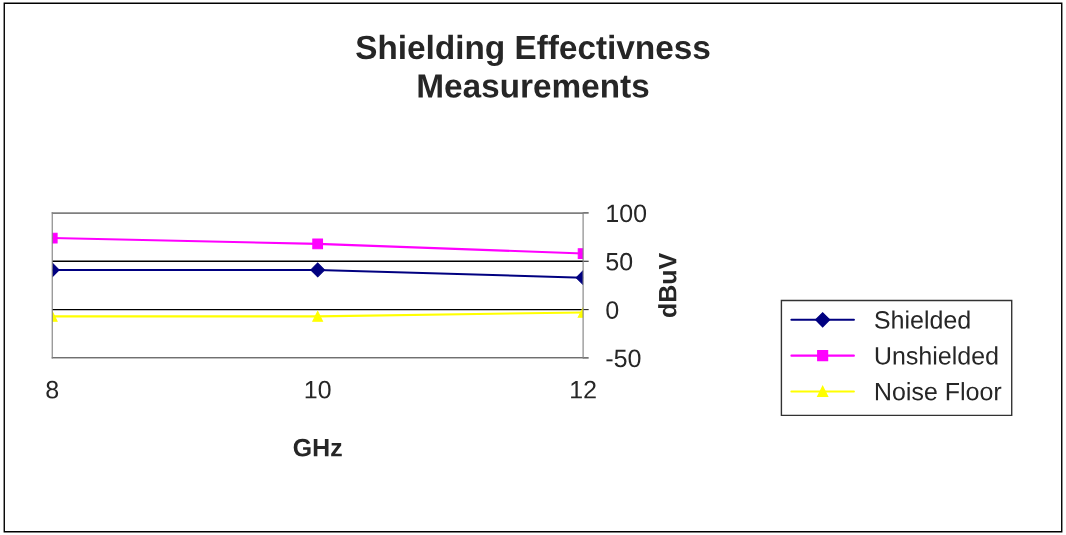 Image resolution: width=1066 pixels, height=535 pixels. Describe the element at coordinates (619, 261) in the screenshot. I see `y-tick-label: 50` at that location.